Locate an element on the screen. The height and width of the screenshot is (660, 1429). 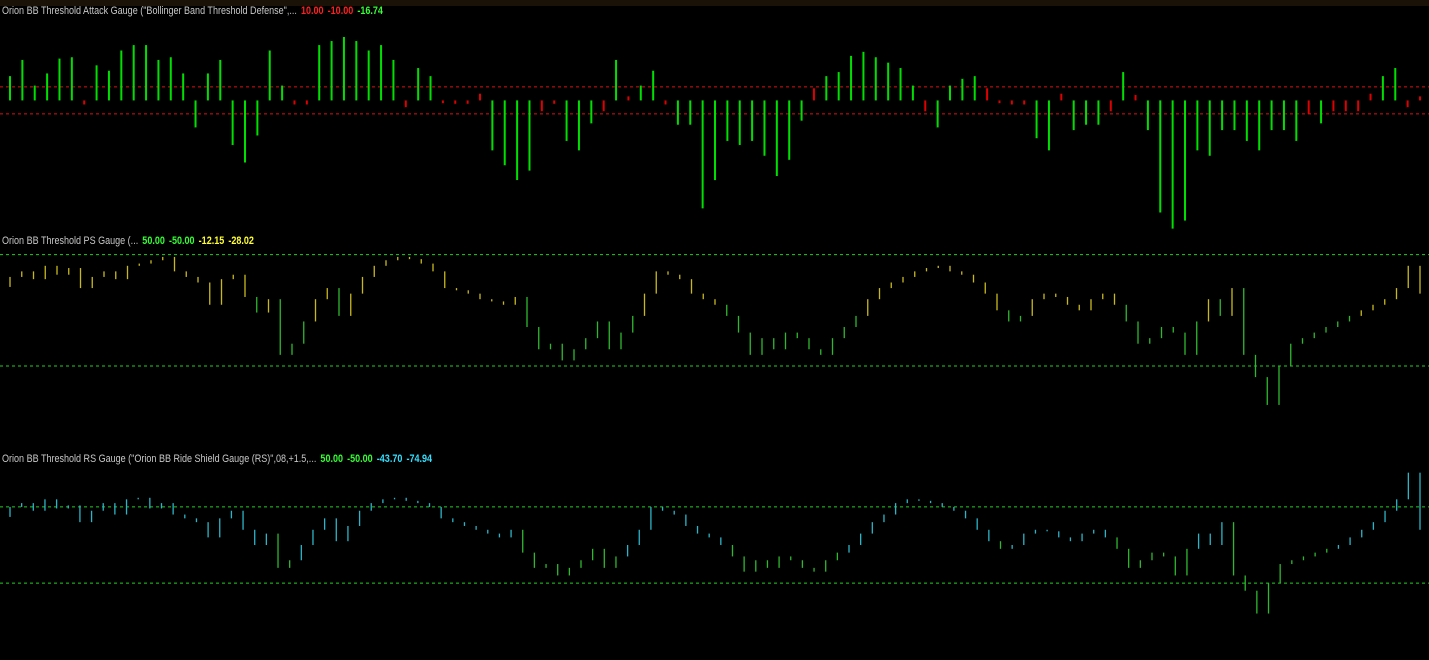
readout: -12.15 is located at coordinates (211, 241).